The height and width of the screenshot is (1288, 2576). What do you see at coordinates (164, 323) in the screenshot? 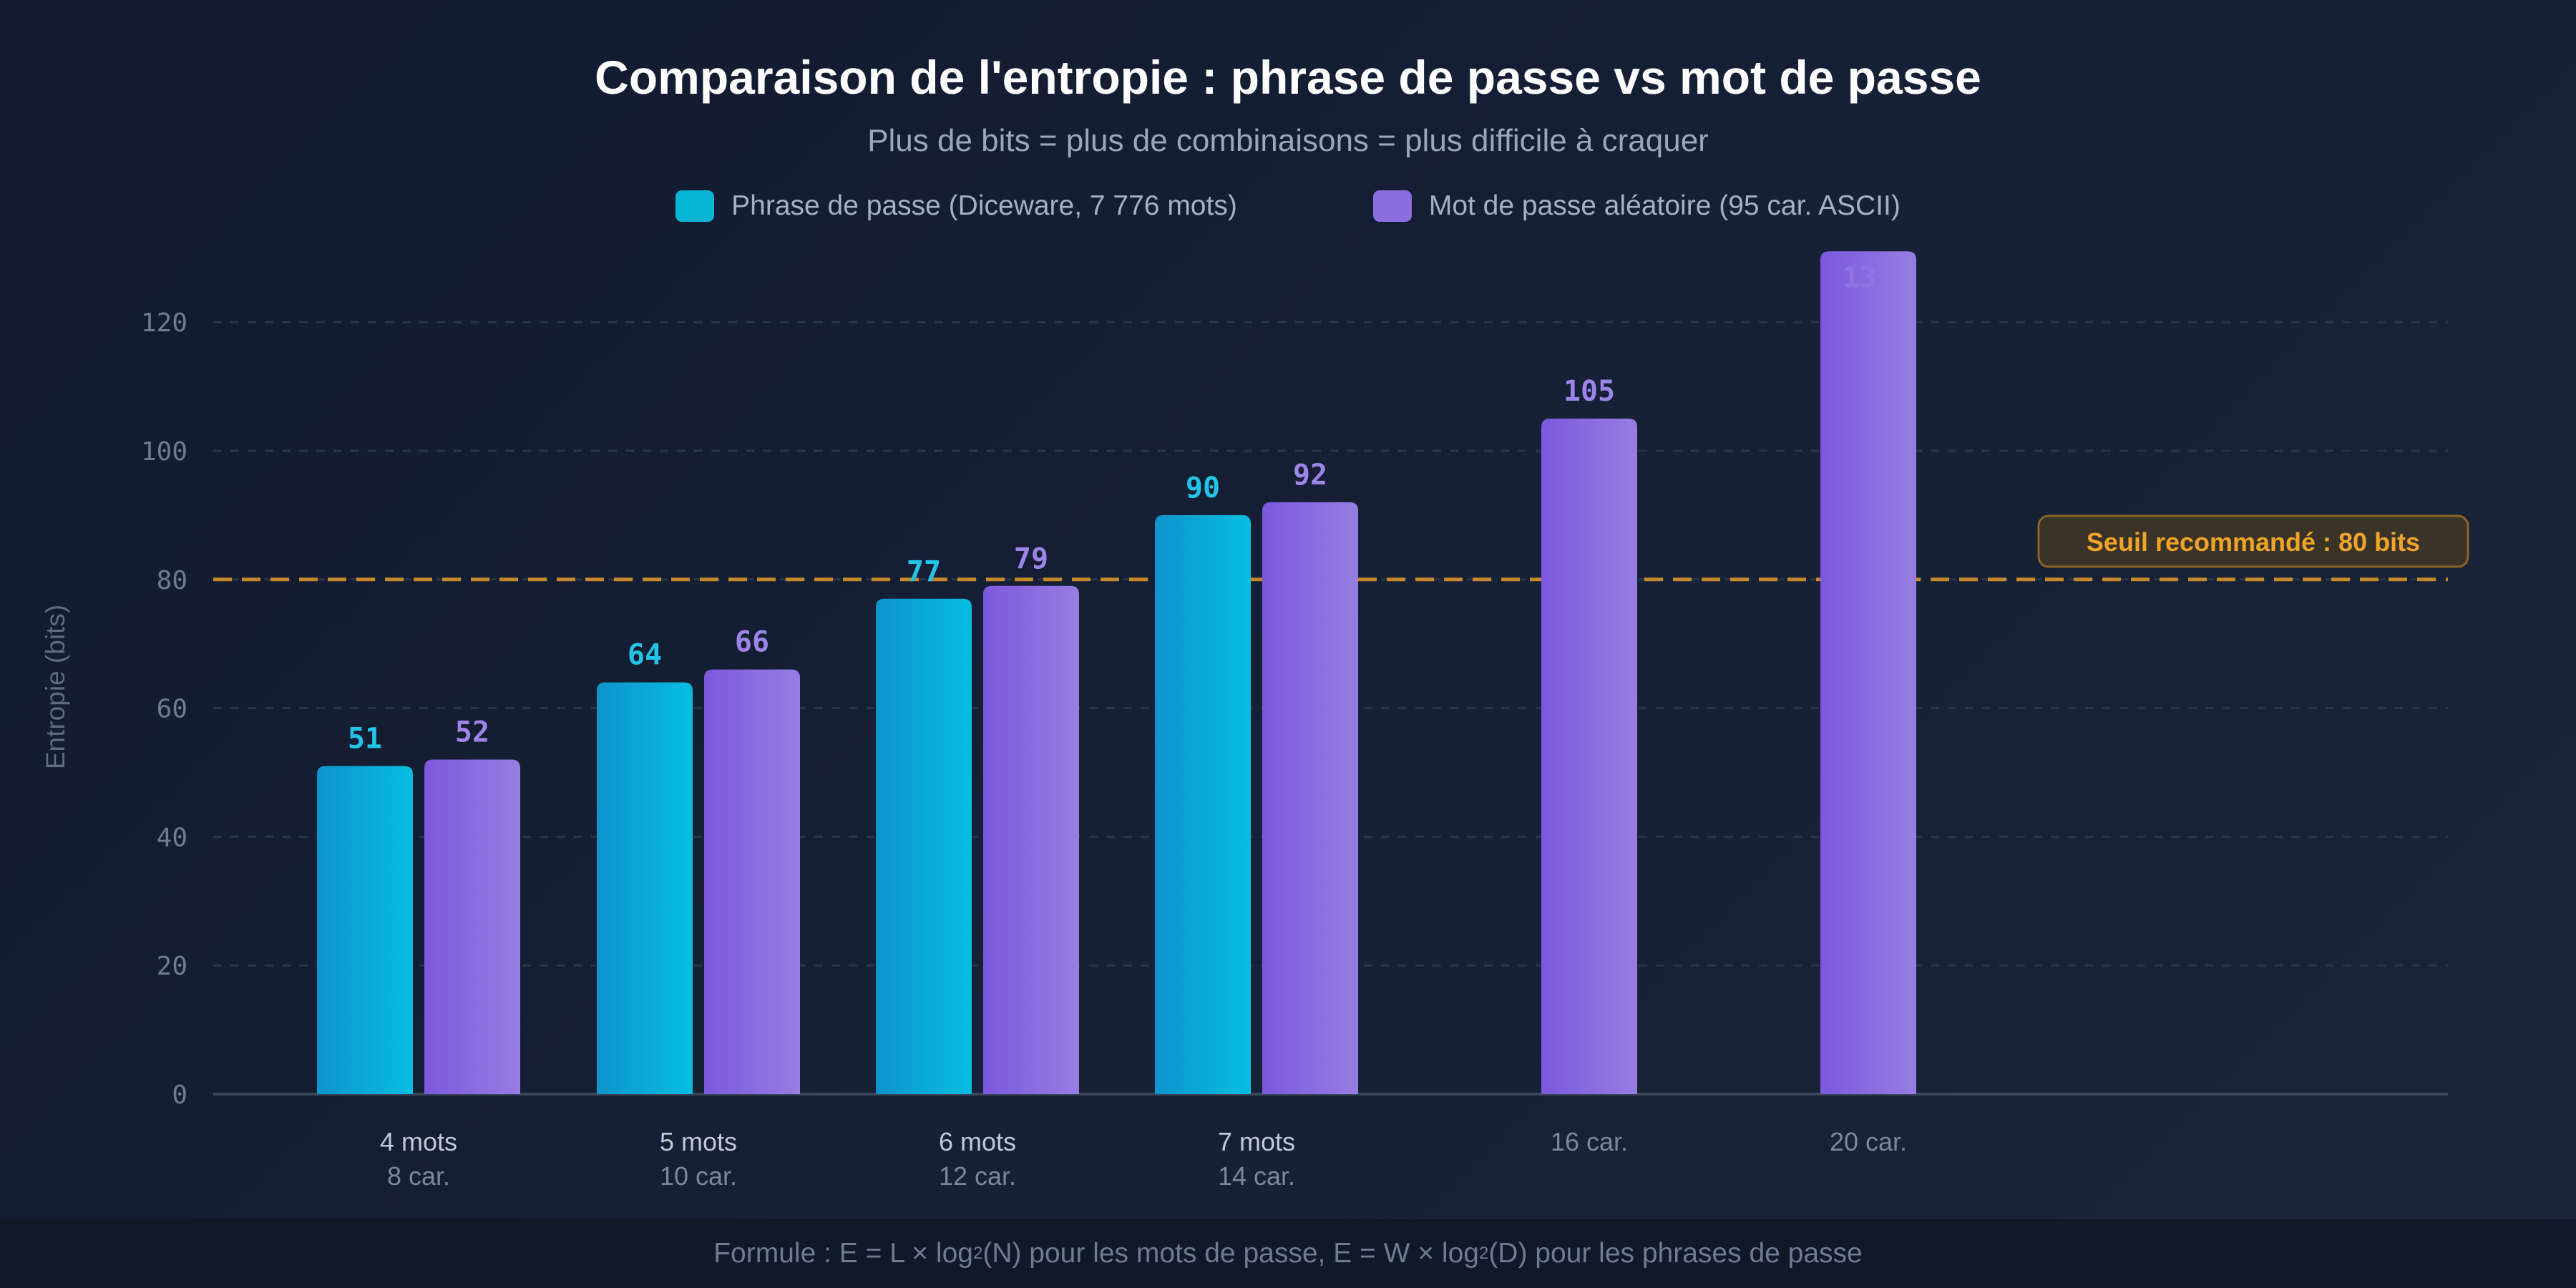
I see `y-tick-label: 120` at bounding box center [164, 323].